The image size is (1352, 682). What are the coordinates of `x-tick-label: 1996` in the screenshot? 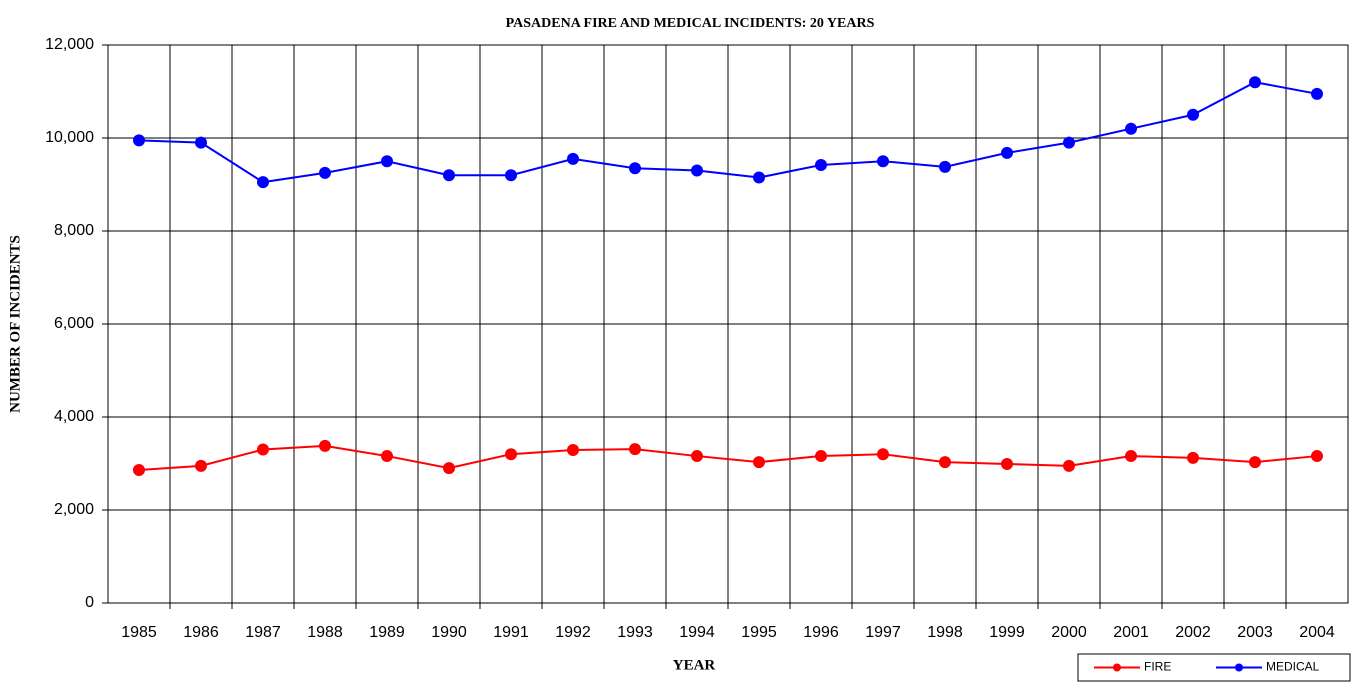 It's located at (821, 632).